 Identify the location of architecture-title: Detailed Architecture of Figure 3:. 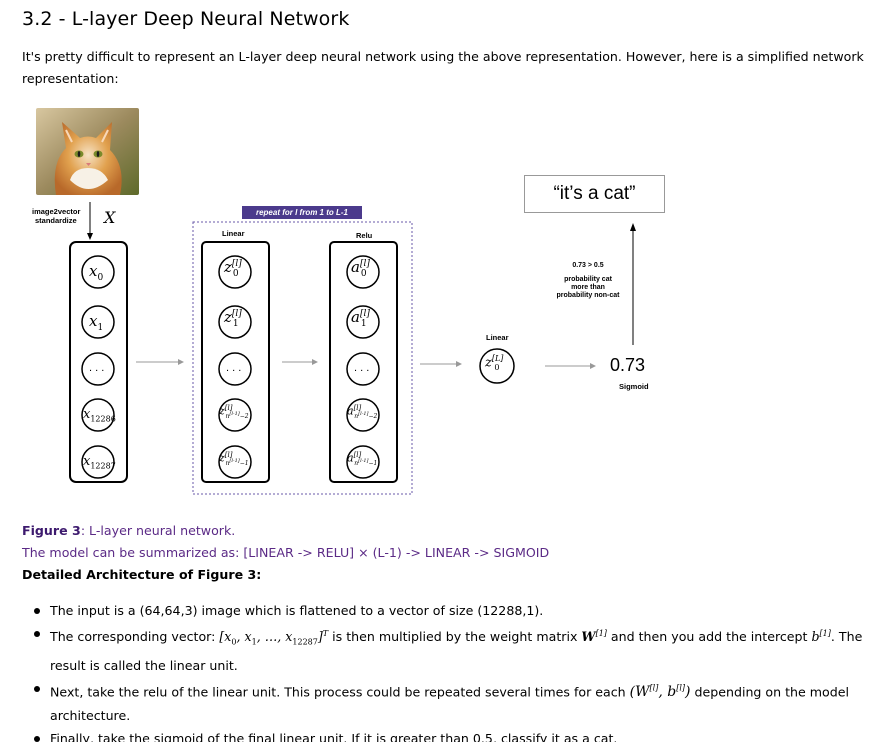
(141, 575).